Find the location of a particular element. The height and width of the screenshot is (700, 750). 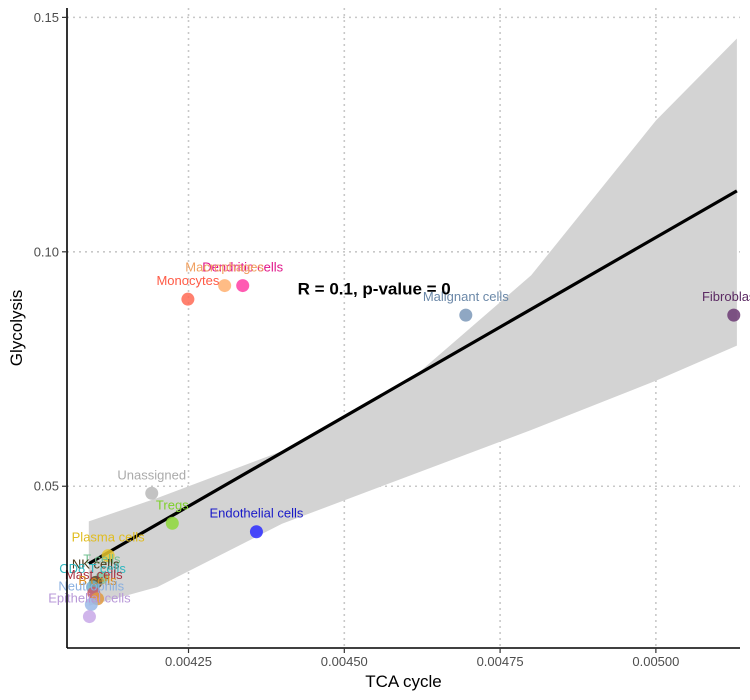

point-label: T cells is located at coordinates (102, 559).